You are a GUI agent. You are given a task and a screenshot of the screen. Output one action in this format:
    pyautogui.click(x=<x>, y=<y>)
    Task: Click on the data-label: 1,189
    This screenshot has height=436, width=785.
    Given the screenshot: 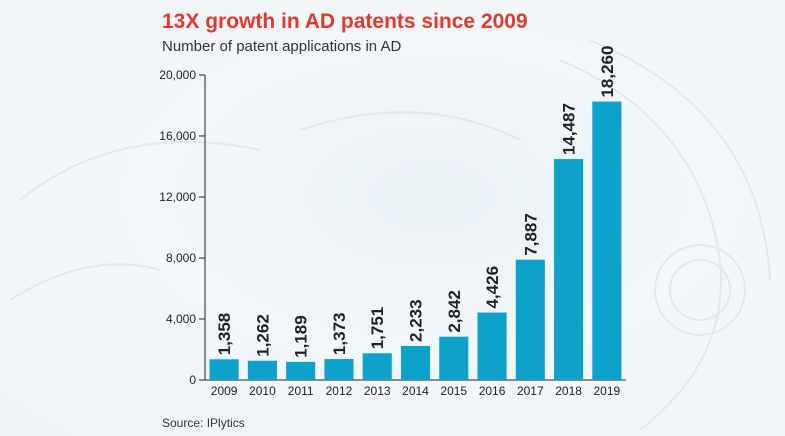 What is the action you would take?
    pyautogui.click(x=301, y=336)
    